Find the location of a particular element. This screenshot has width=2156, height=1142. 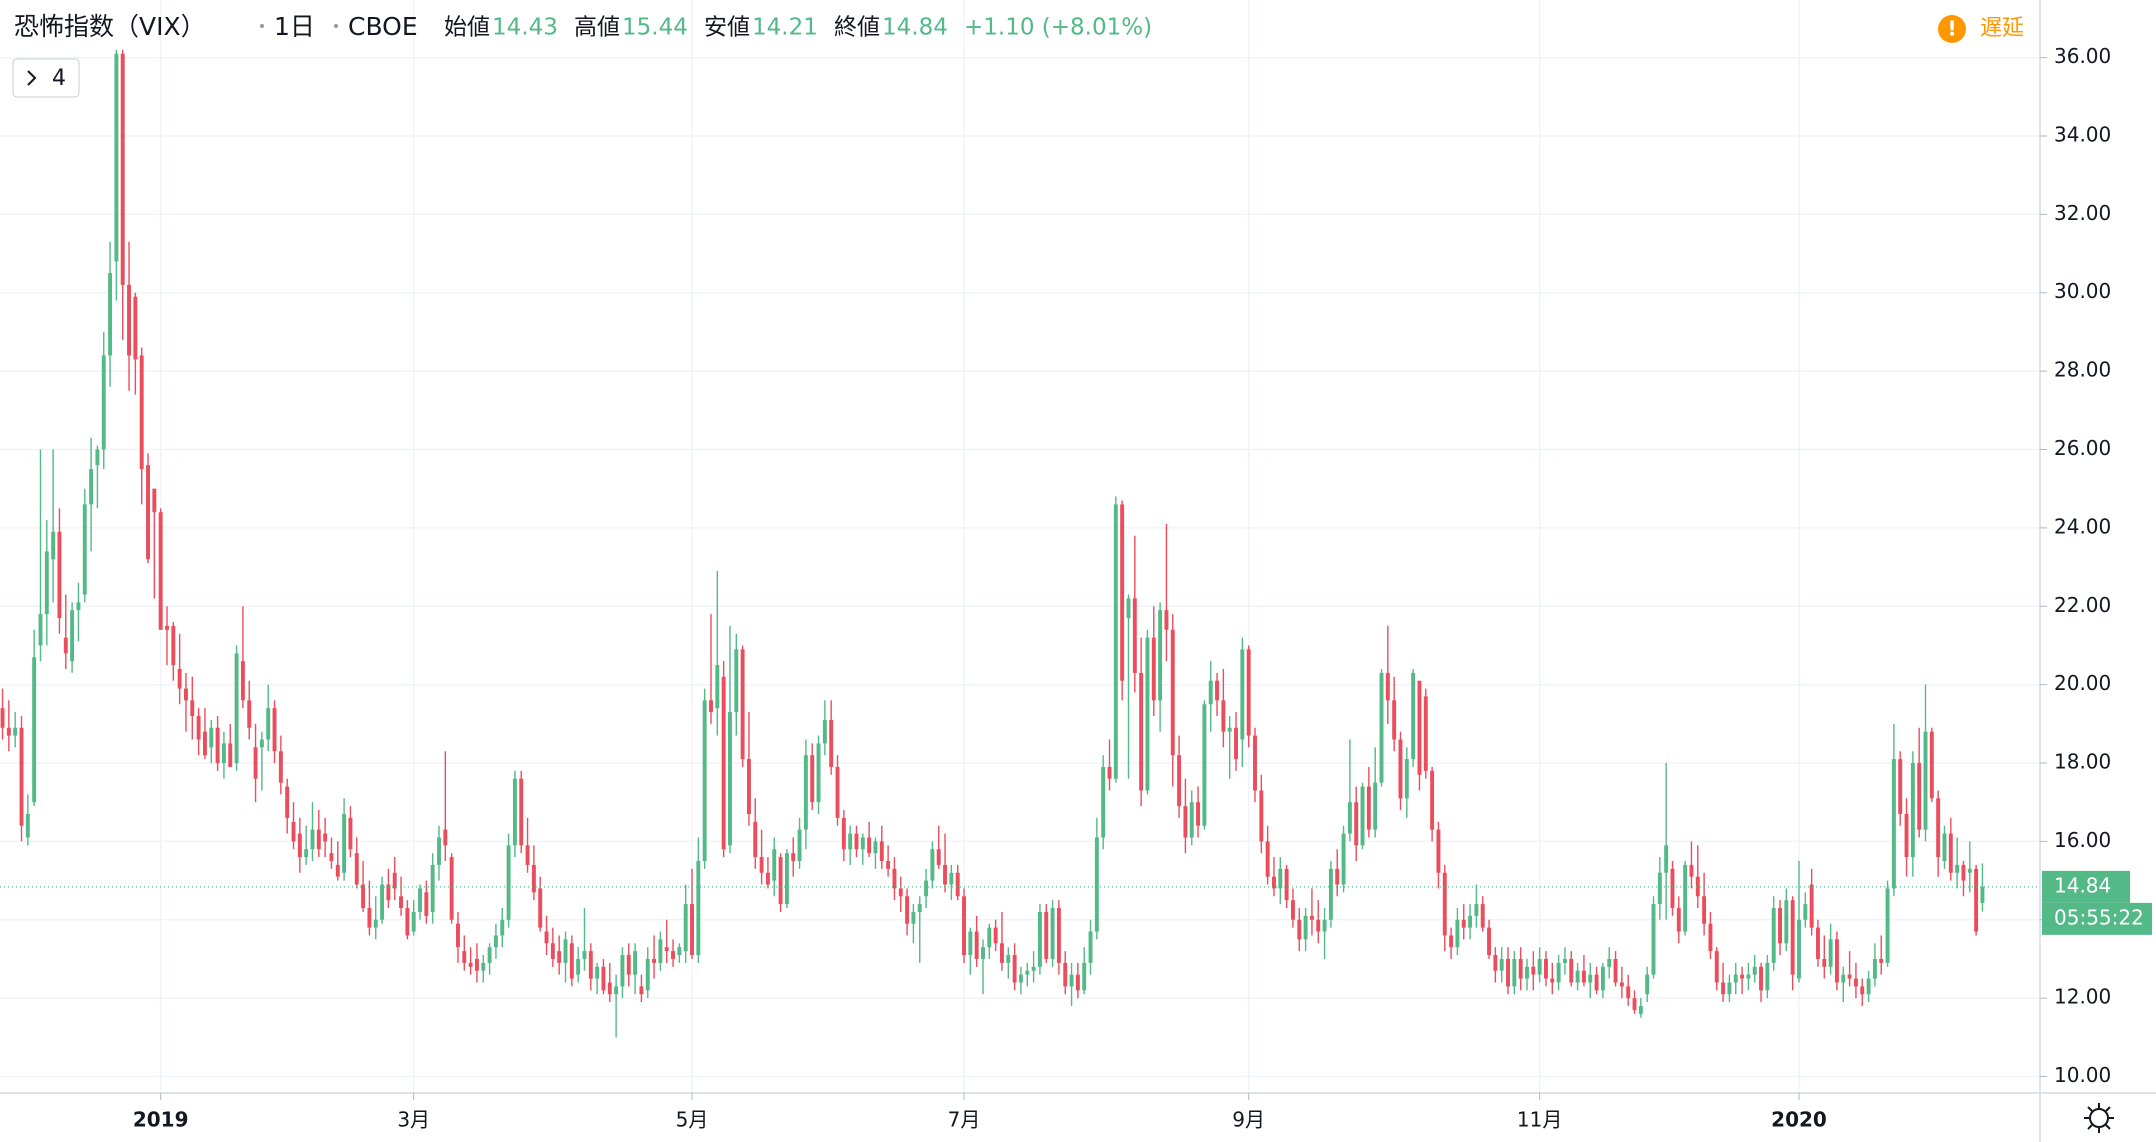

separator is located at coordinates (262, 26).